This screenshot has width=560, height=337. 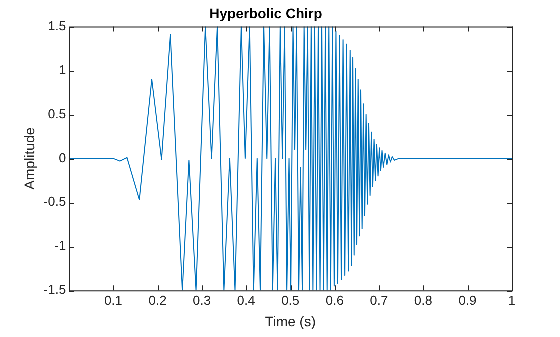 I want to click on x-tick-label: 0.1, so click(x=113, y=300).